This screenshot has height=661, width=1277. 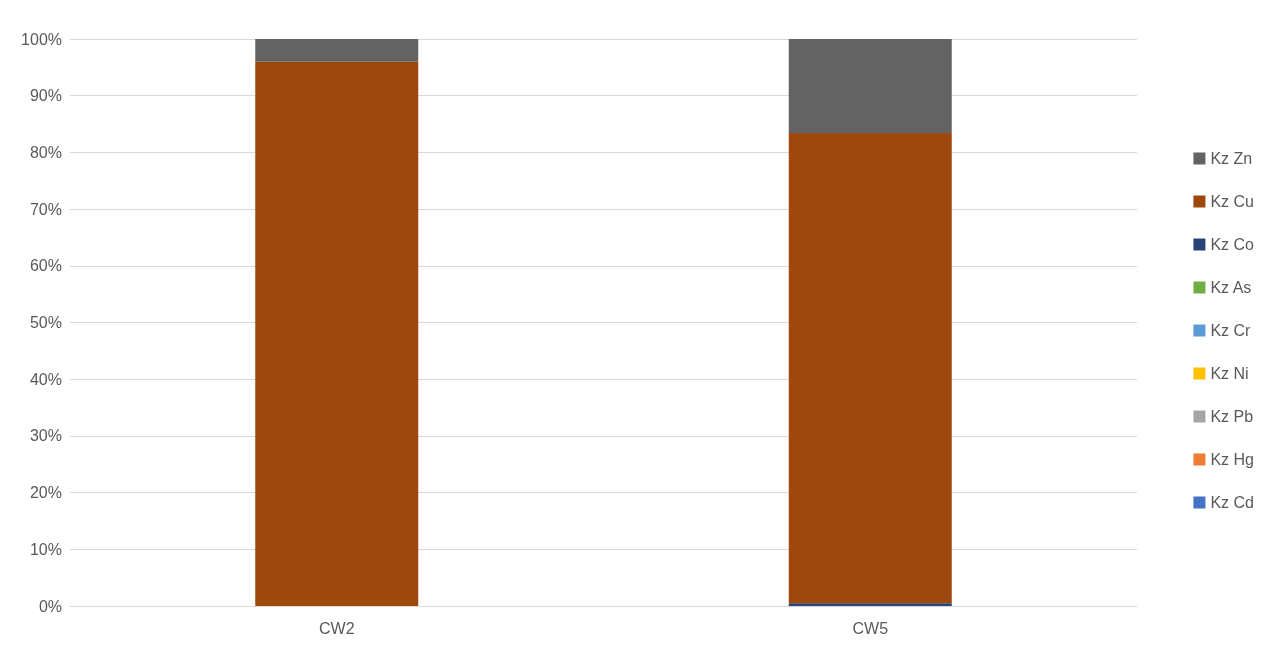 What do you see at coordinates (336, 628) in the screenshot?
I see `x-tick-label: CW2` at bounding box center [336, 628].